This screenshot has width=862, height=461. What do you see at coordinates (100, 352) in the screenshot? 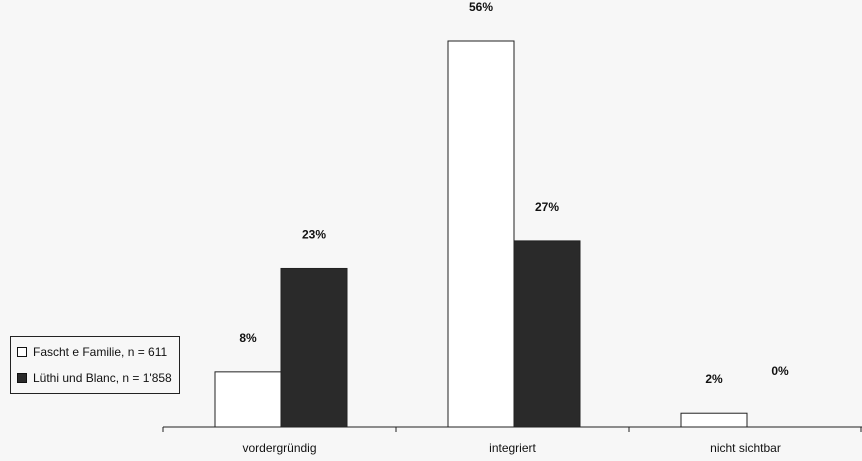
I see `legend-label-series-1: Fascht e Familie, n = 611` at bounding box center [100, 352].